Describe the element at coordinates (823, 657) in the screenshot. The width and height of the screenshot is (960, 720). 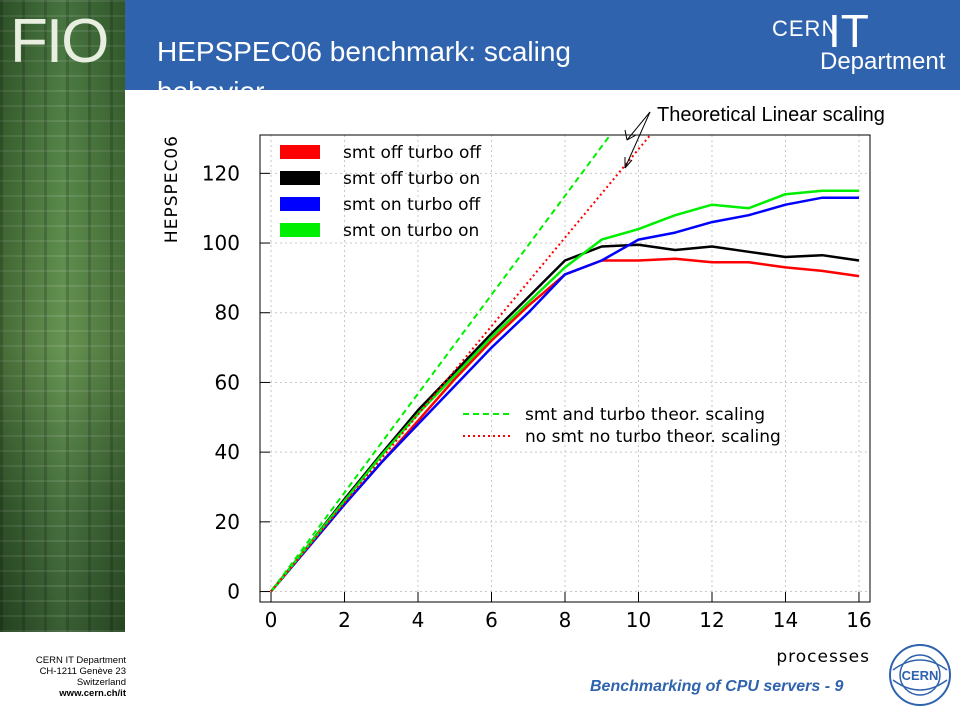
I see `x-axis-title: processes` at that location.